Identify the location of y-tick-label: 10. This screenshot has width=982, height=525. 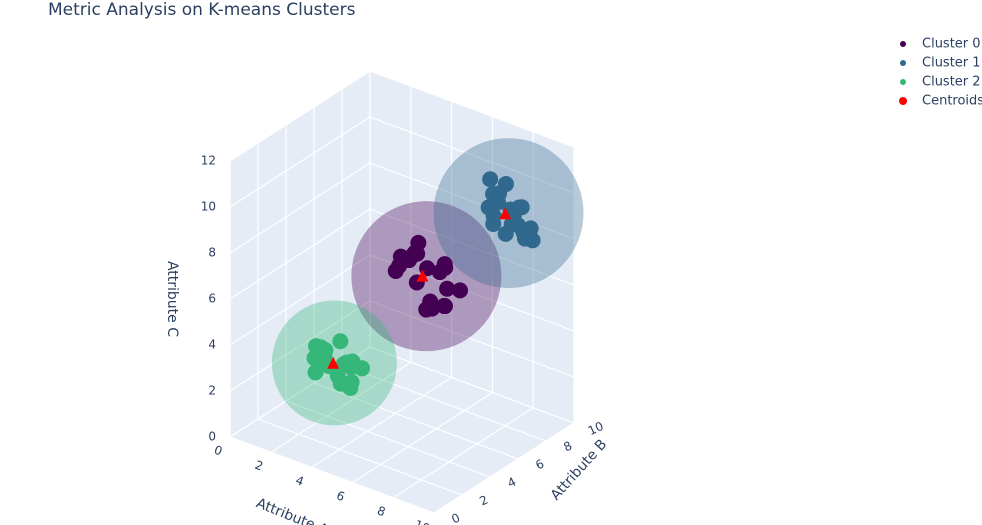
(596, 428).